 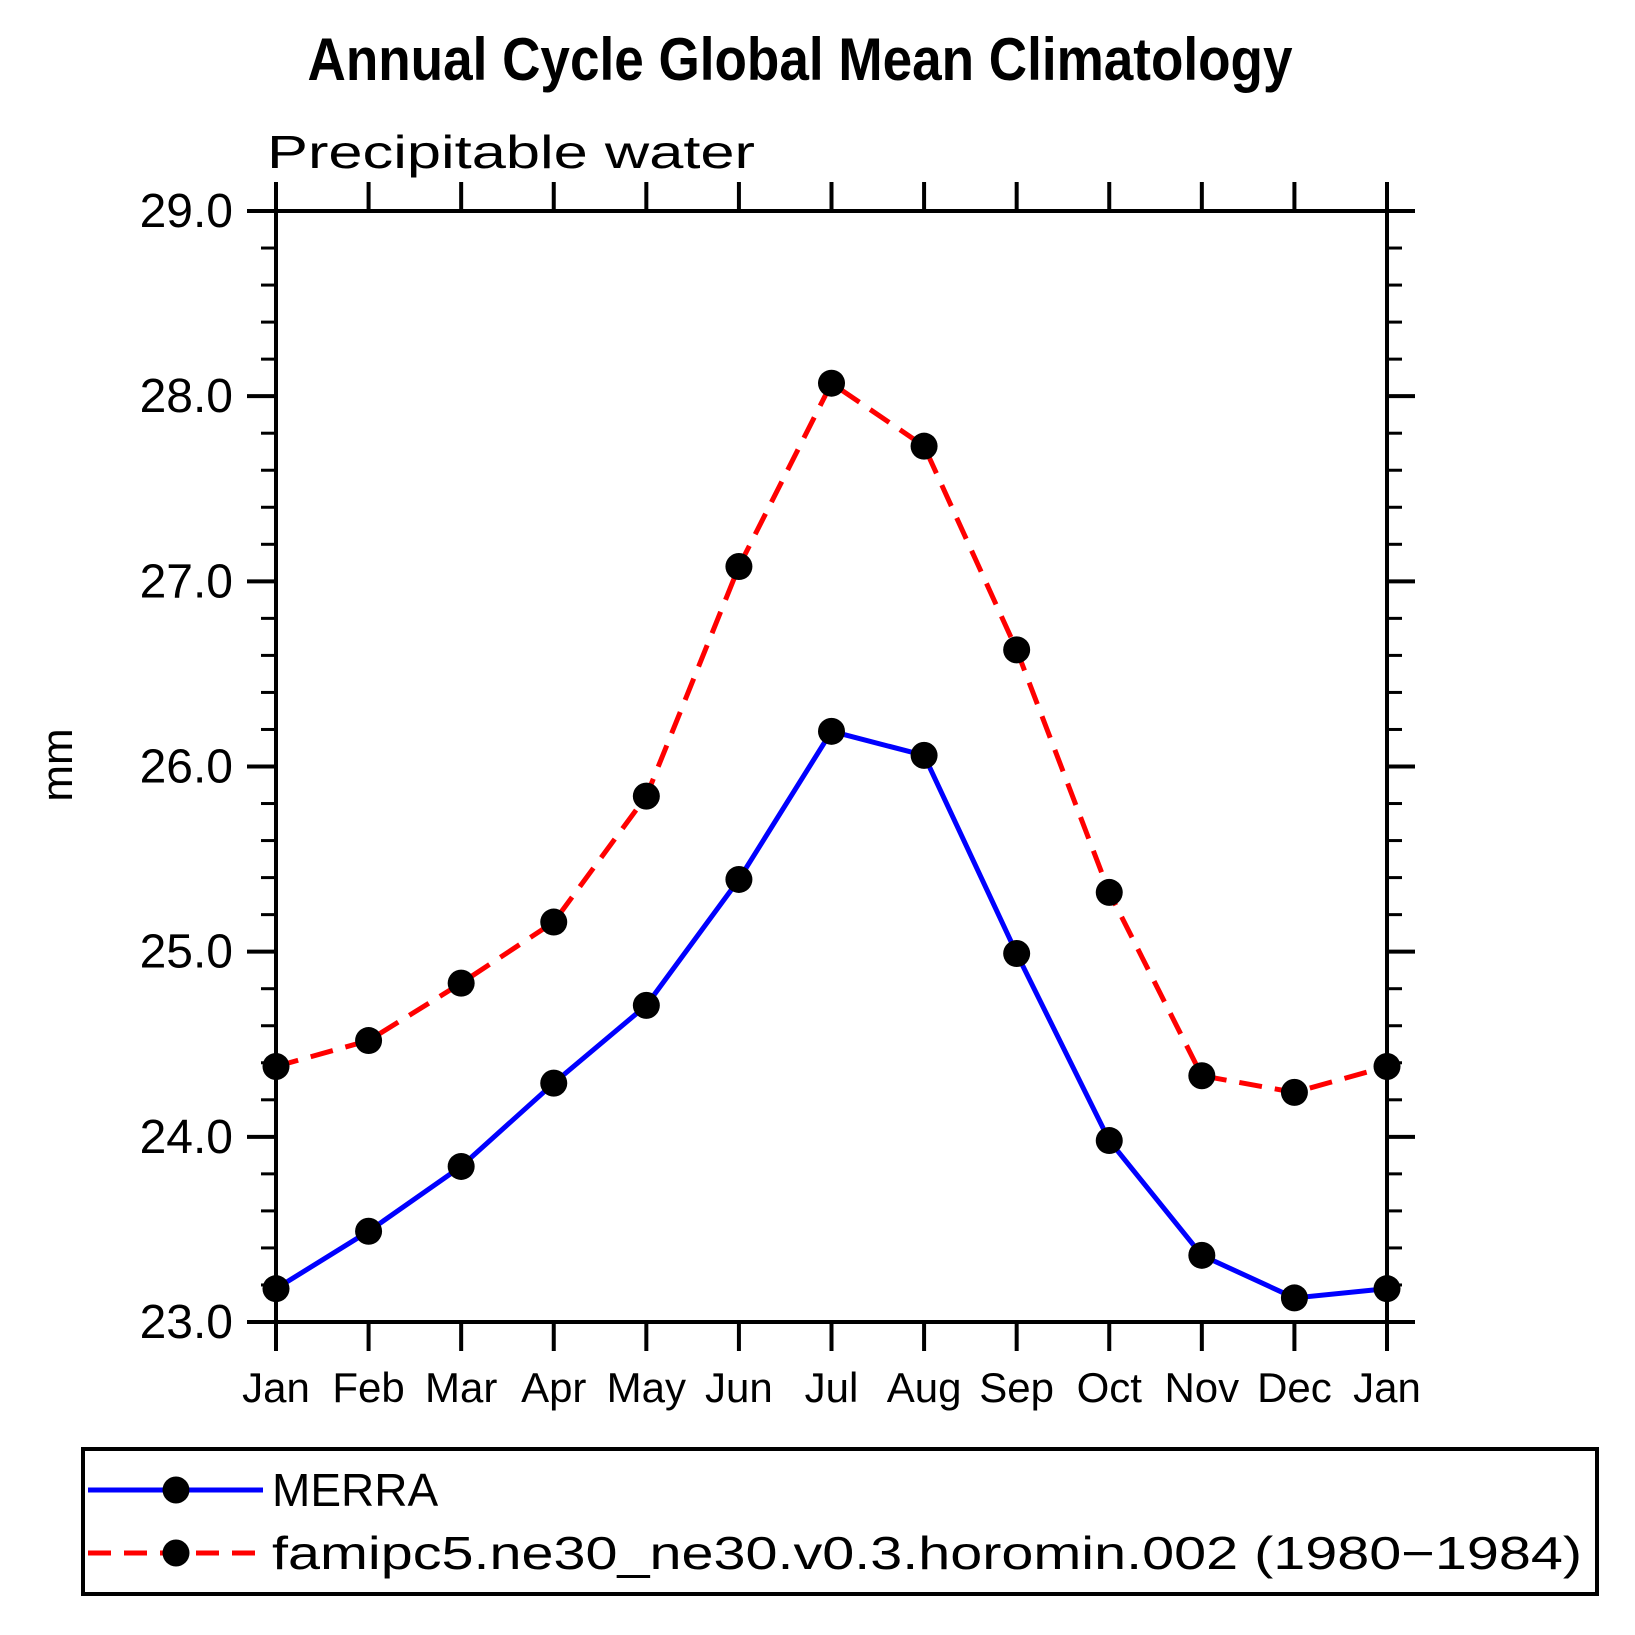 What do you see at coordinates (511, 152) in the screenshot?
I see `chart-subtitle: Precipitable water` at bounding box center [511, 152].